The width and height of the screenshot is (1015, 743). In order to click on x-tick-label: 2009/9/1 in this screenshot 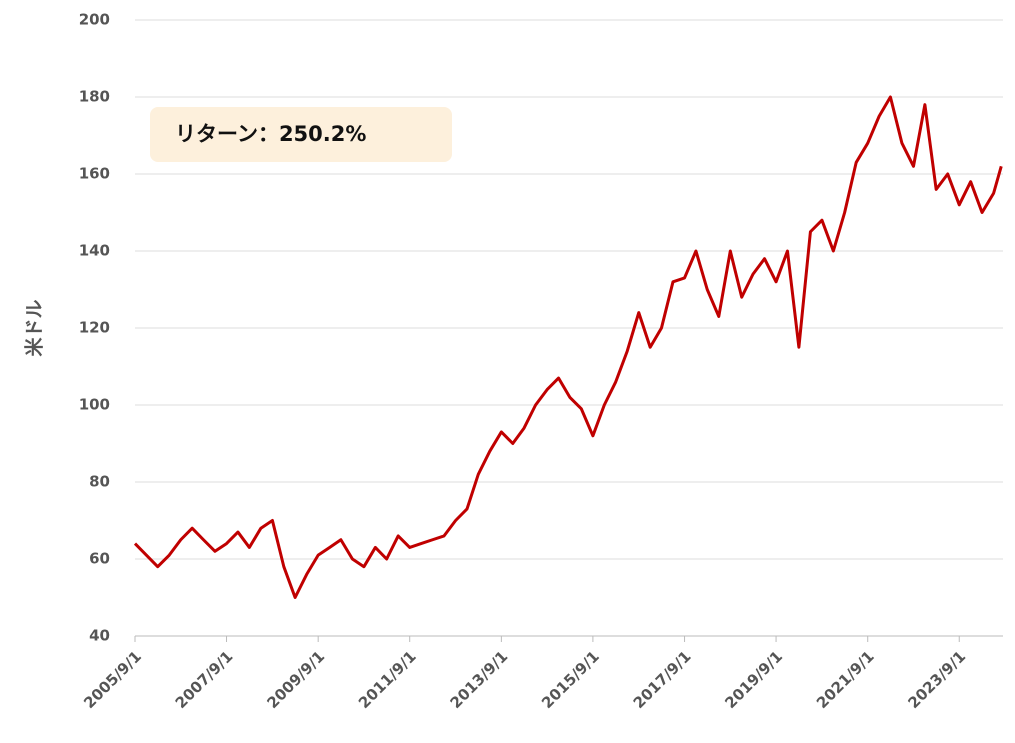, I will do `click(295, 679)`.